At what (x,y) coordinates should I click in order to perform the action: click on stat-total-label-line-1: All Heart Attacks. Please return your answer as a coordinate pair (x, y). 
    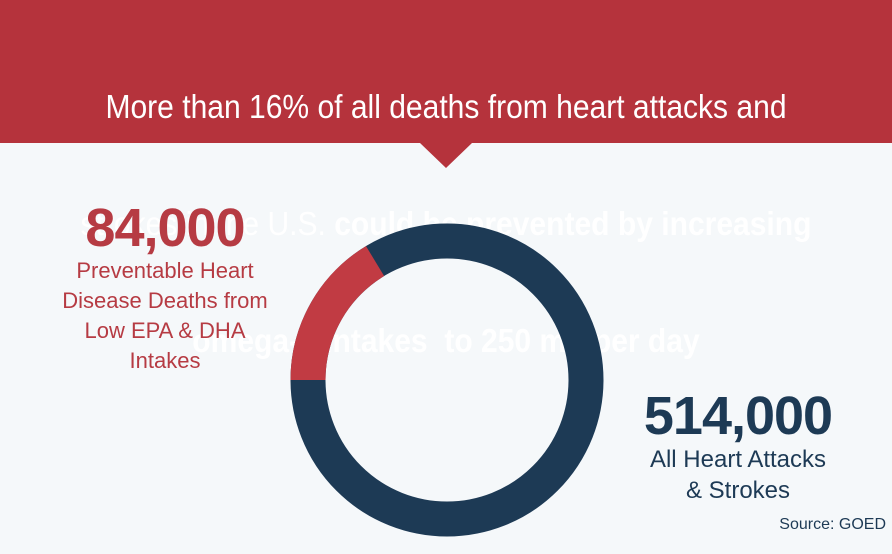
    Looking at the image, I should click on (738, 459).